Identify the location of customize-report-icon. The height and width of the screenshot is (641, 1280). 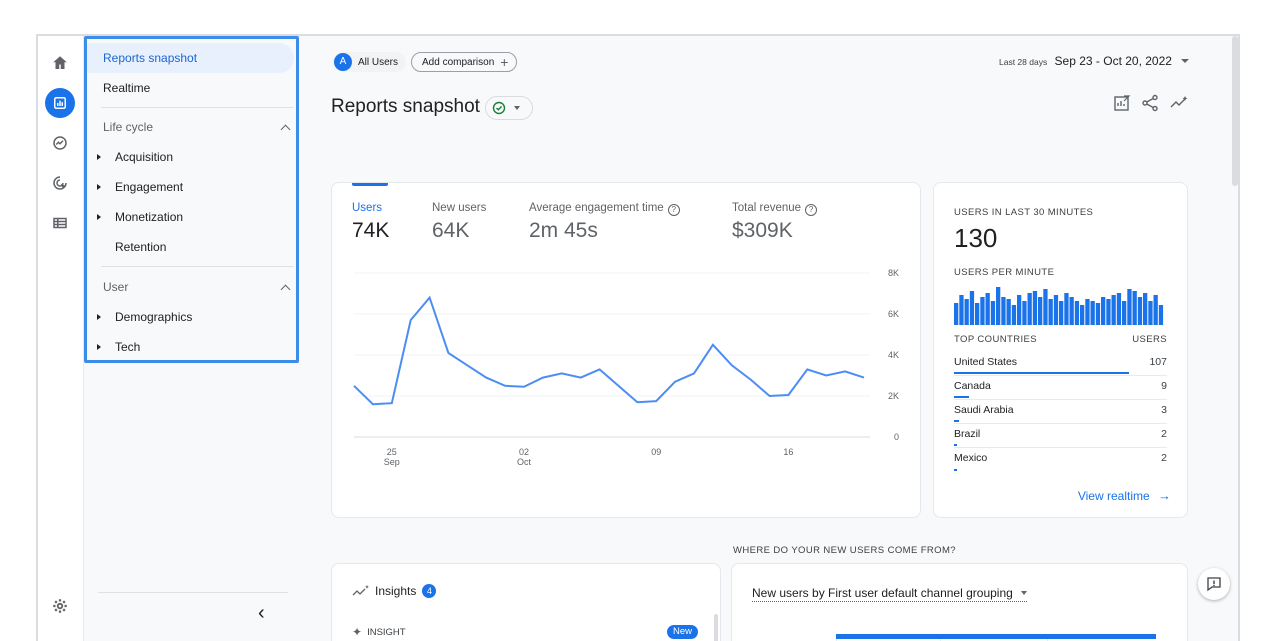
(1122, 103).